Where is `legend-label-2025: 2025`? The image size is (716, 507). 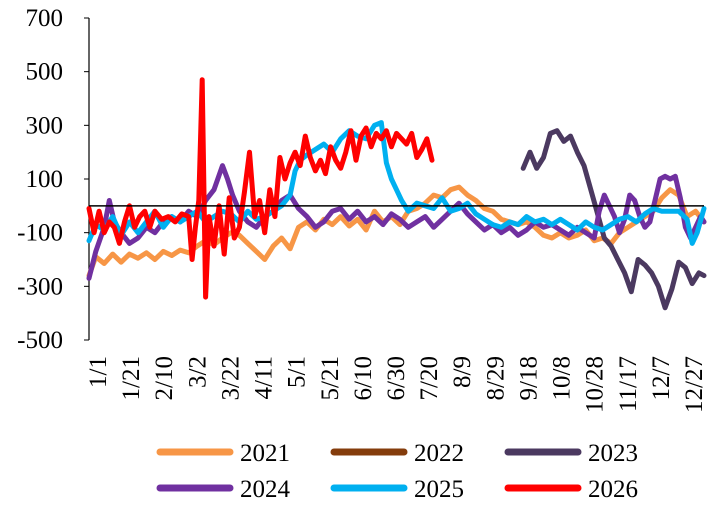
legend-label-2025: 2025 is located at coordinates (439, 489).